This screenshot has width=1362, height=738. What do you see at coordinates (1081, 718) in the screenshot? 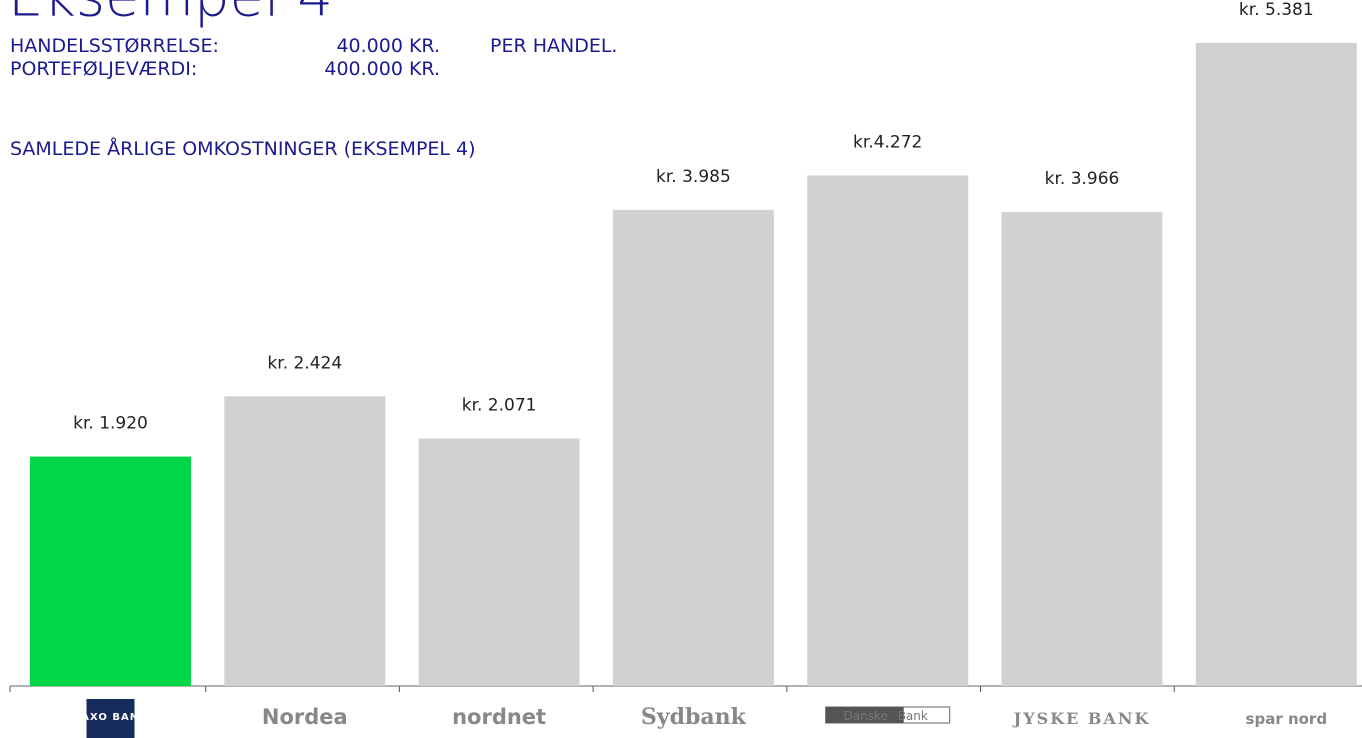
I see `x-tick-label: JYSKE BANK` at bounding box center [1081, 718].